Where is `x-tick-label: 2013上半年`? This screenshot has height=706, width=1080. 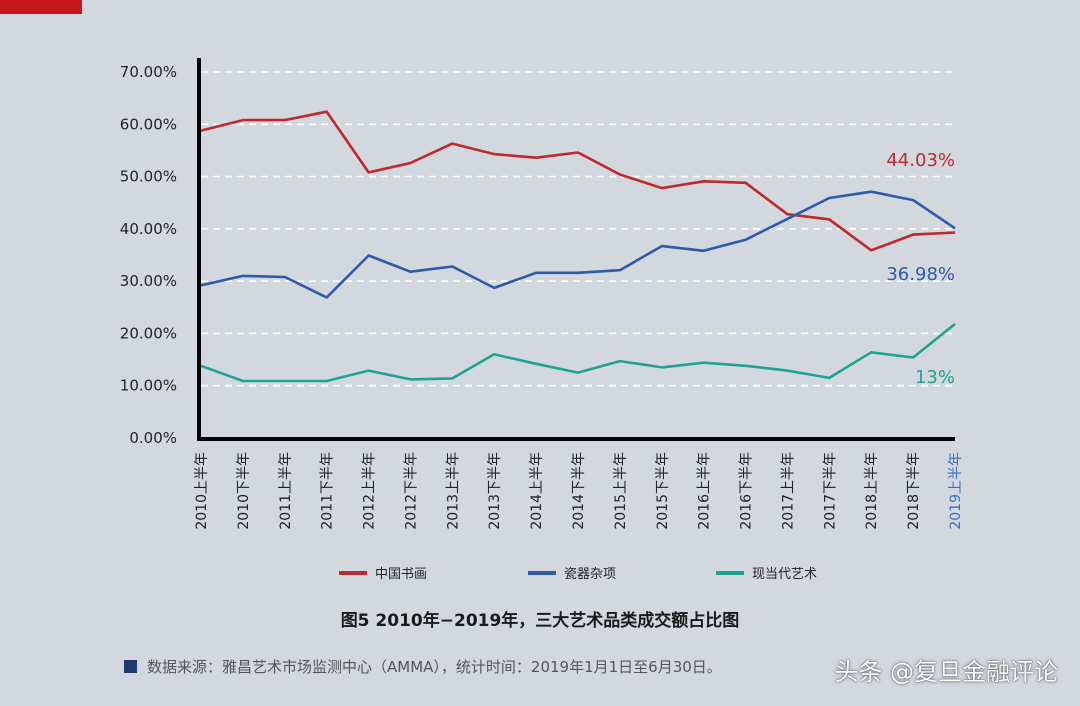 x-tick-label: 2013上半年 is located at coordinates (453, 491).